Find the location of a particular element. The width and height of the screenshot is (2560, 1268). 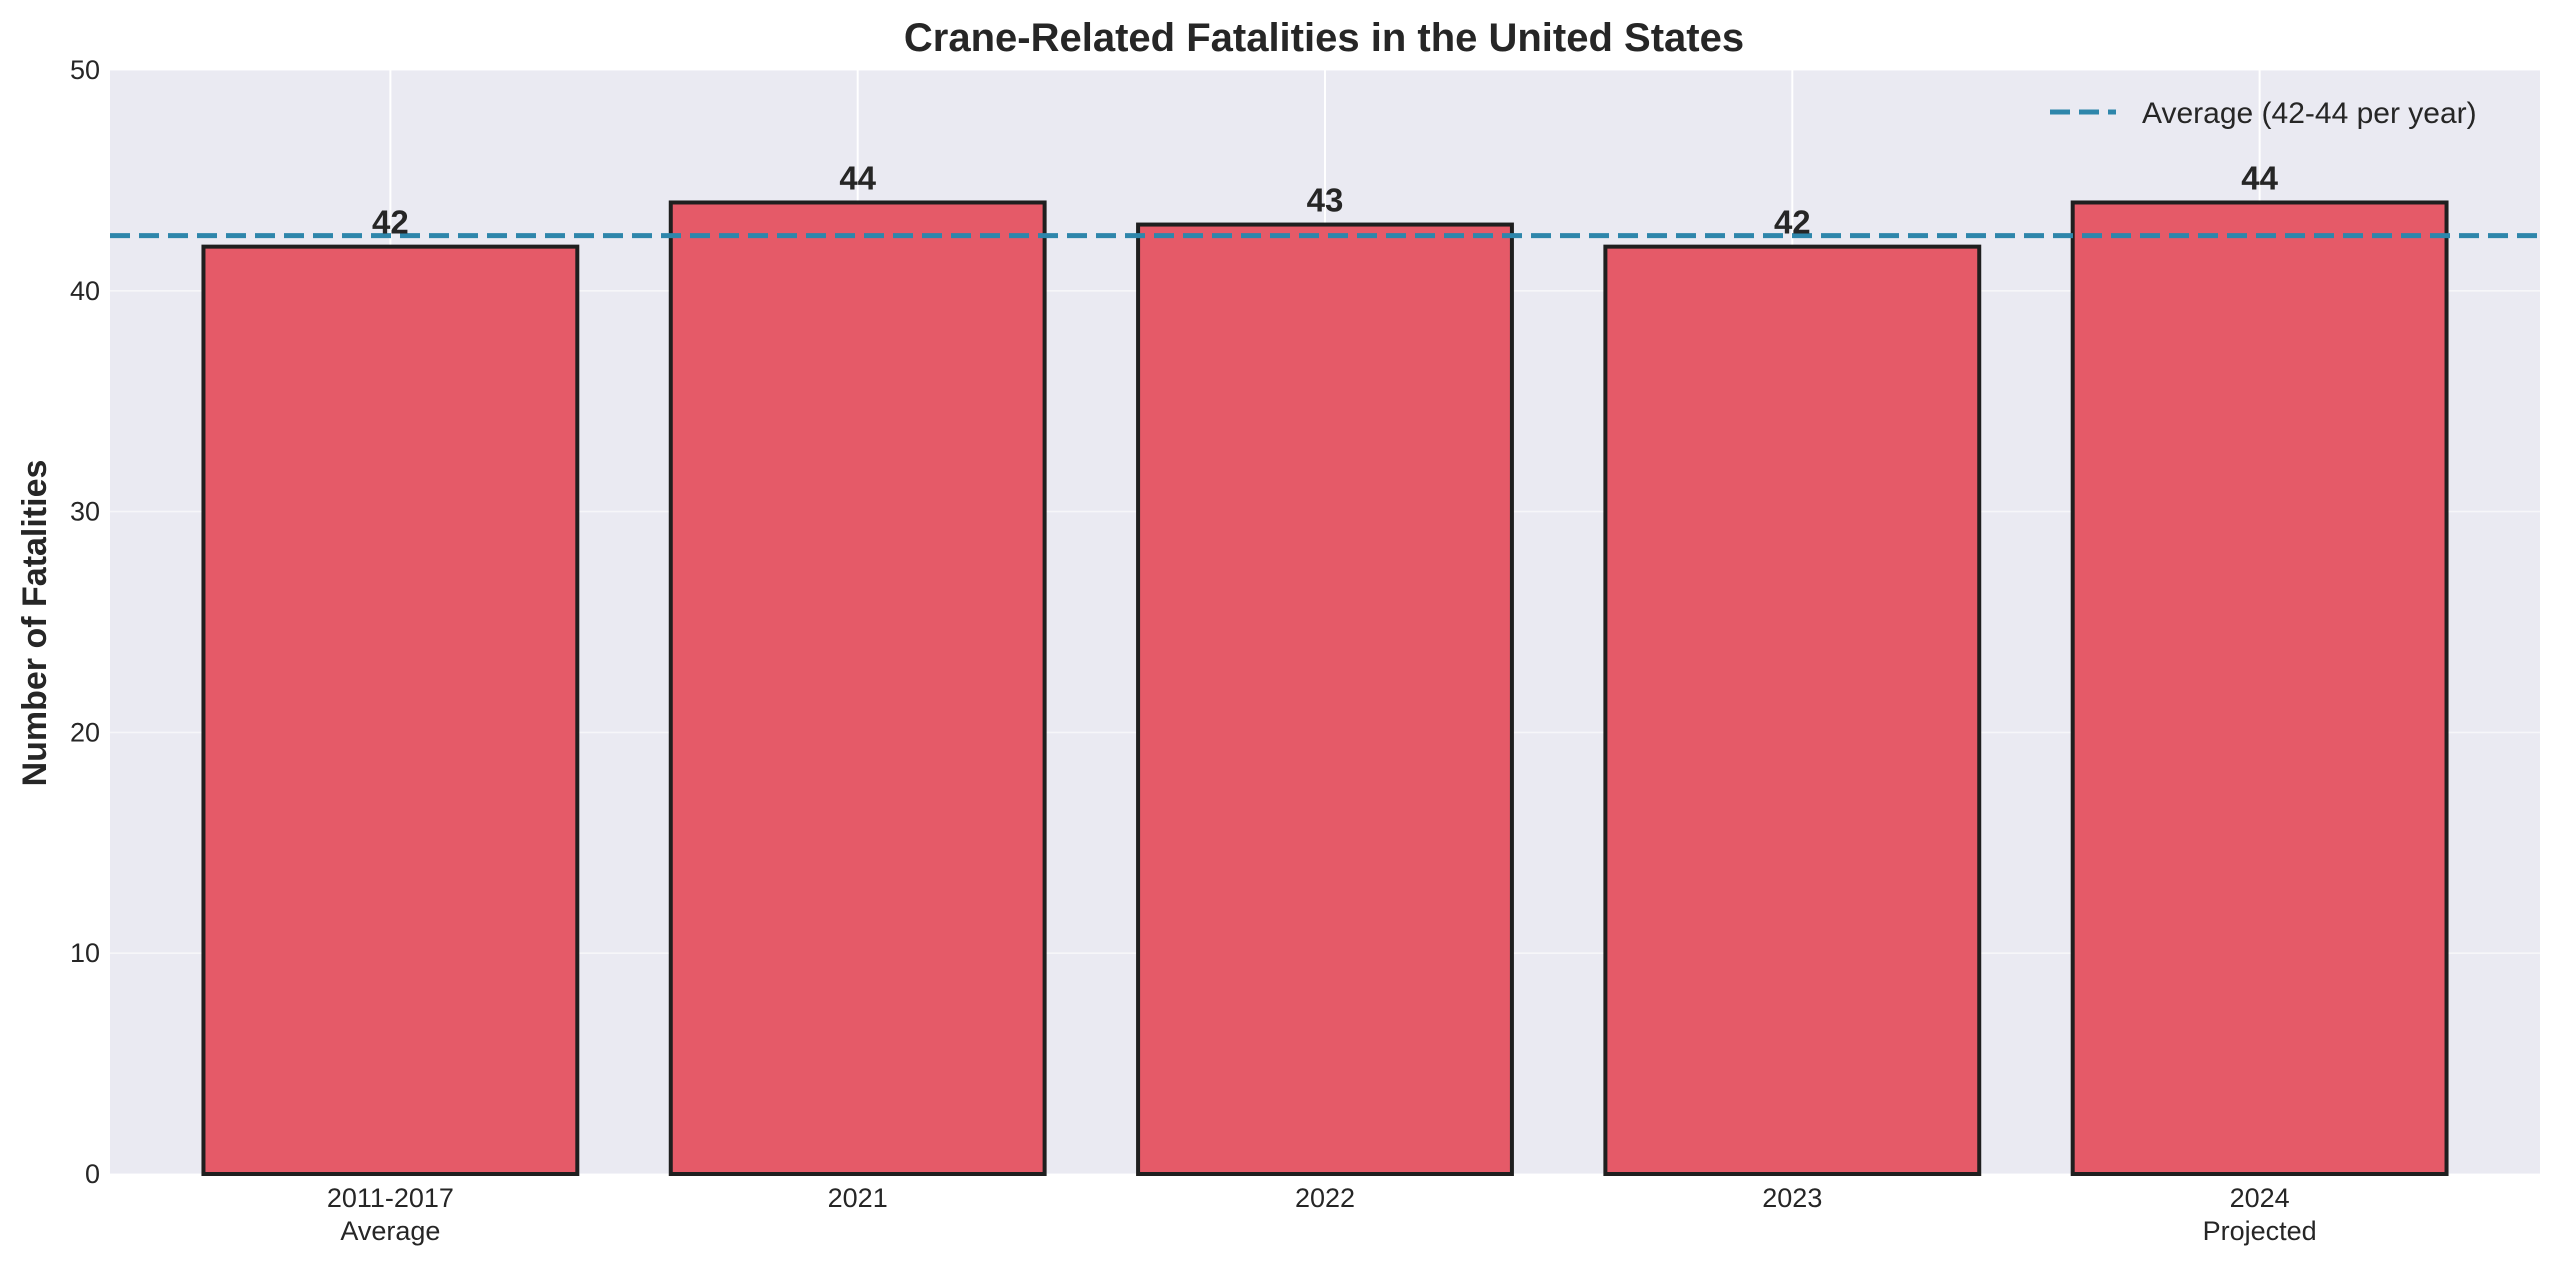

x-tick-label: 2011-2017 is located at coordinates (390, 1198).